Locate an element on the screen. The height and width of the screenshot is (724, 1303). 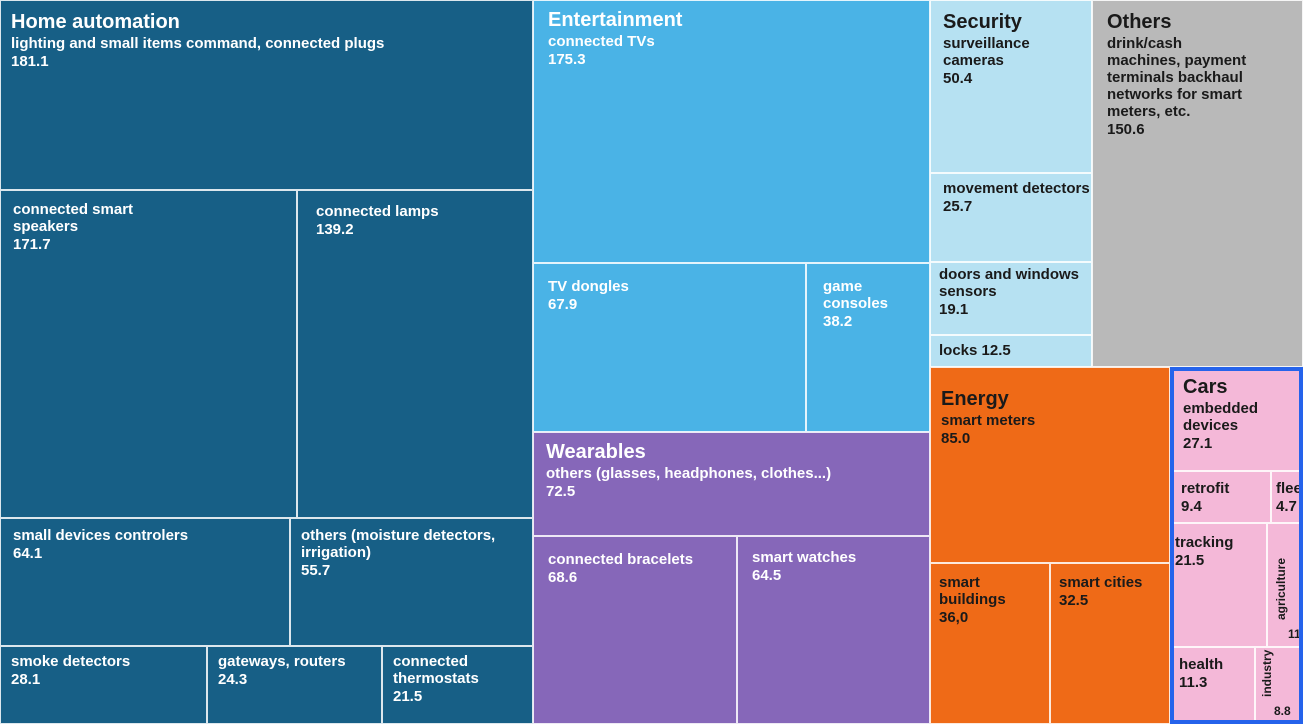
cell-label: smoke detectors is located at coordinates (71, 661).